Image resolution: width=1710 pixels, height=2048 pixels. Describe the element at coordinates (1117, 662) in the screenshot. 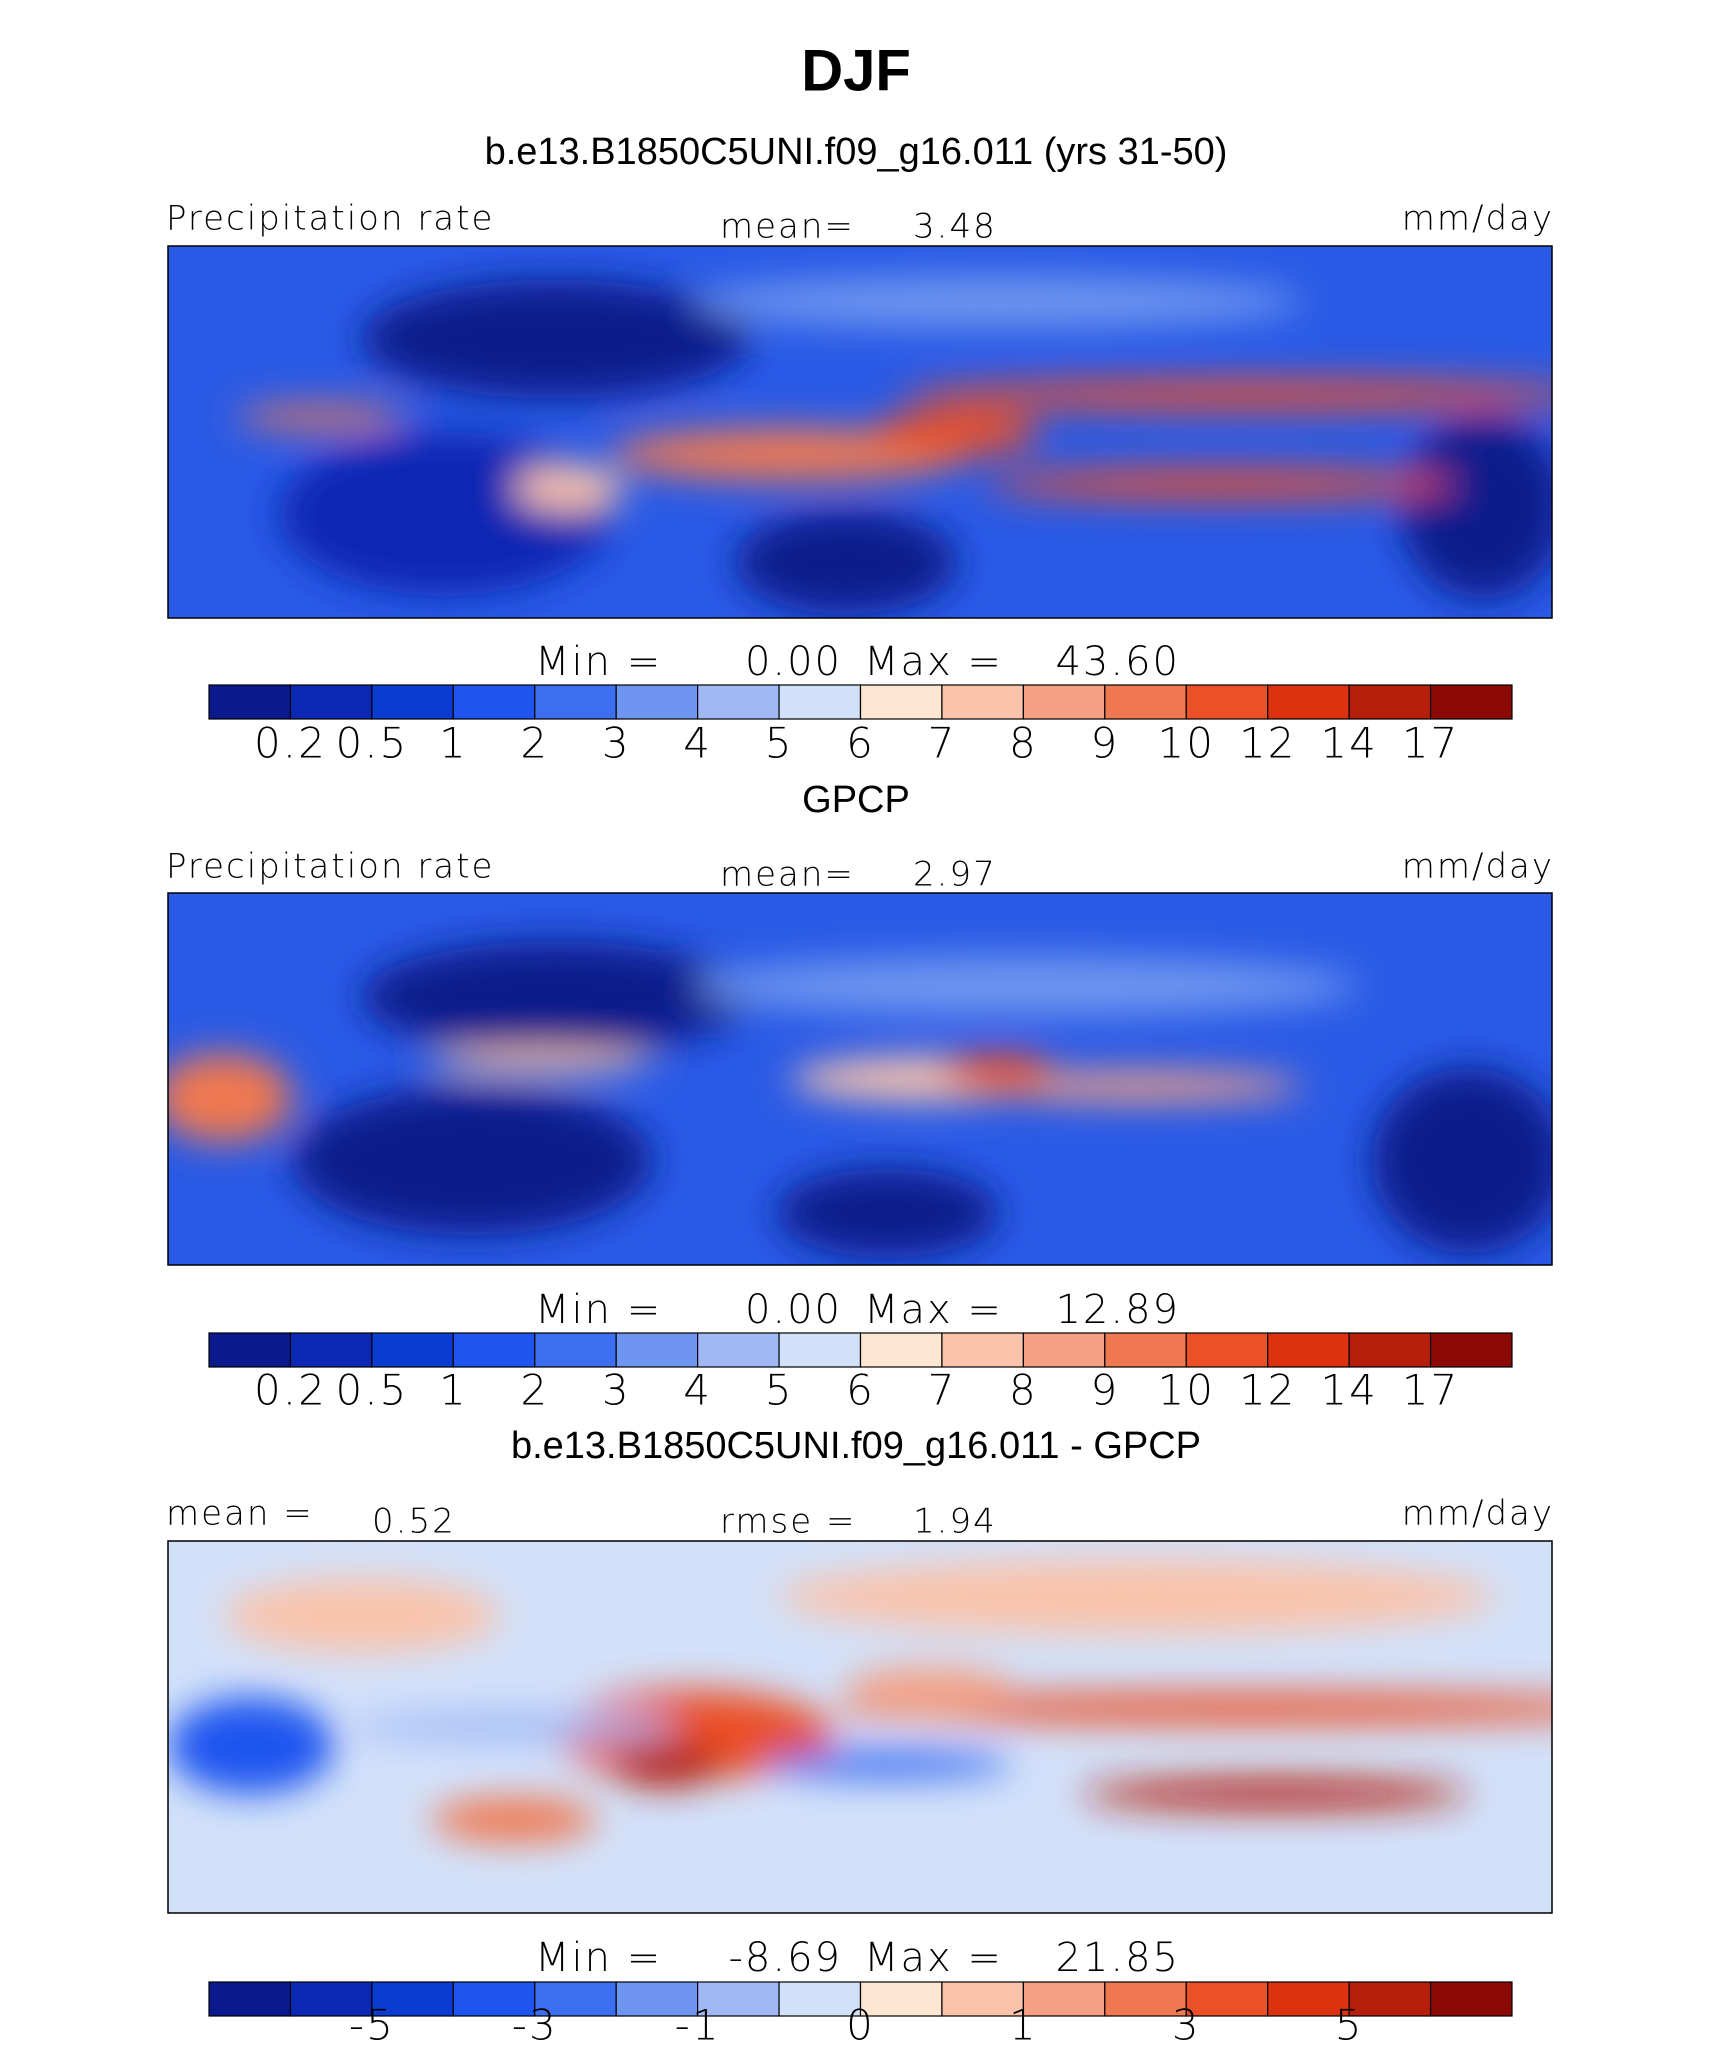

I see `max-value: 43.60` at that location.